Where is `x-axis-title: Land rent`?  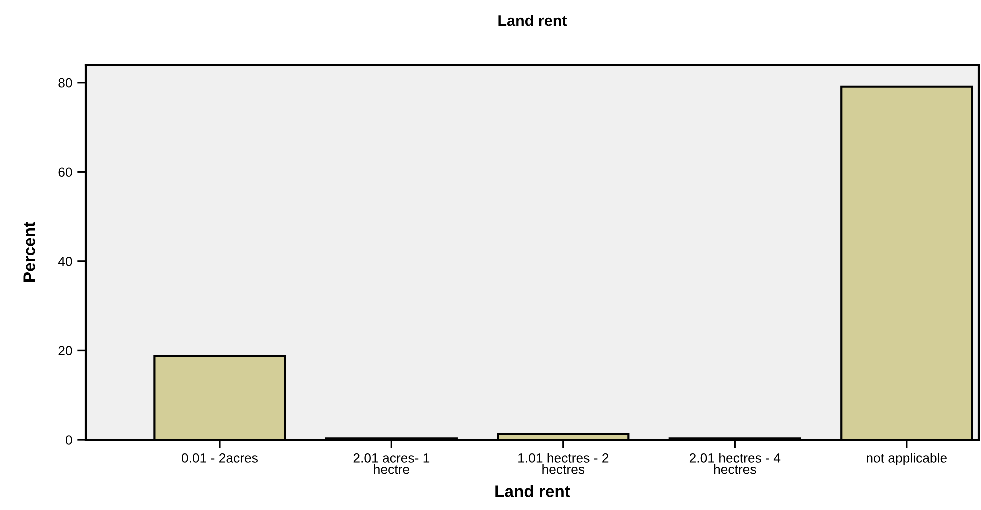
x-axis-title: Land rent is located at coordinates (533, 491).